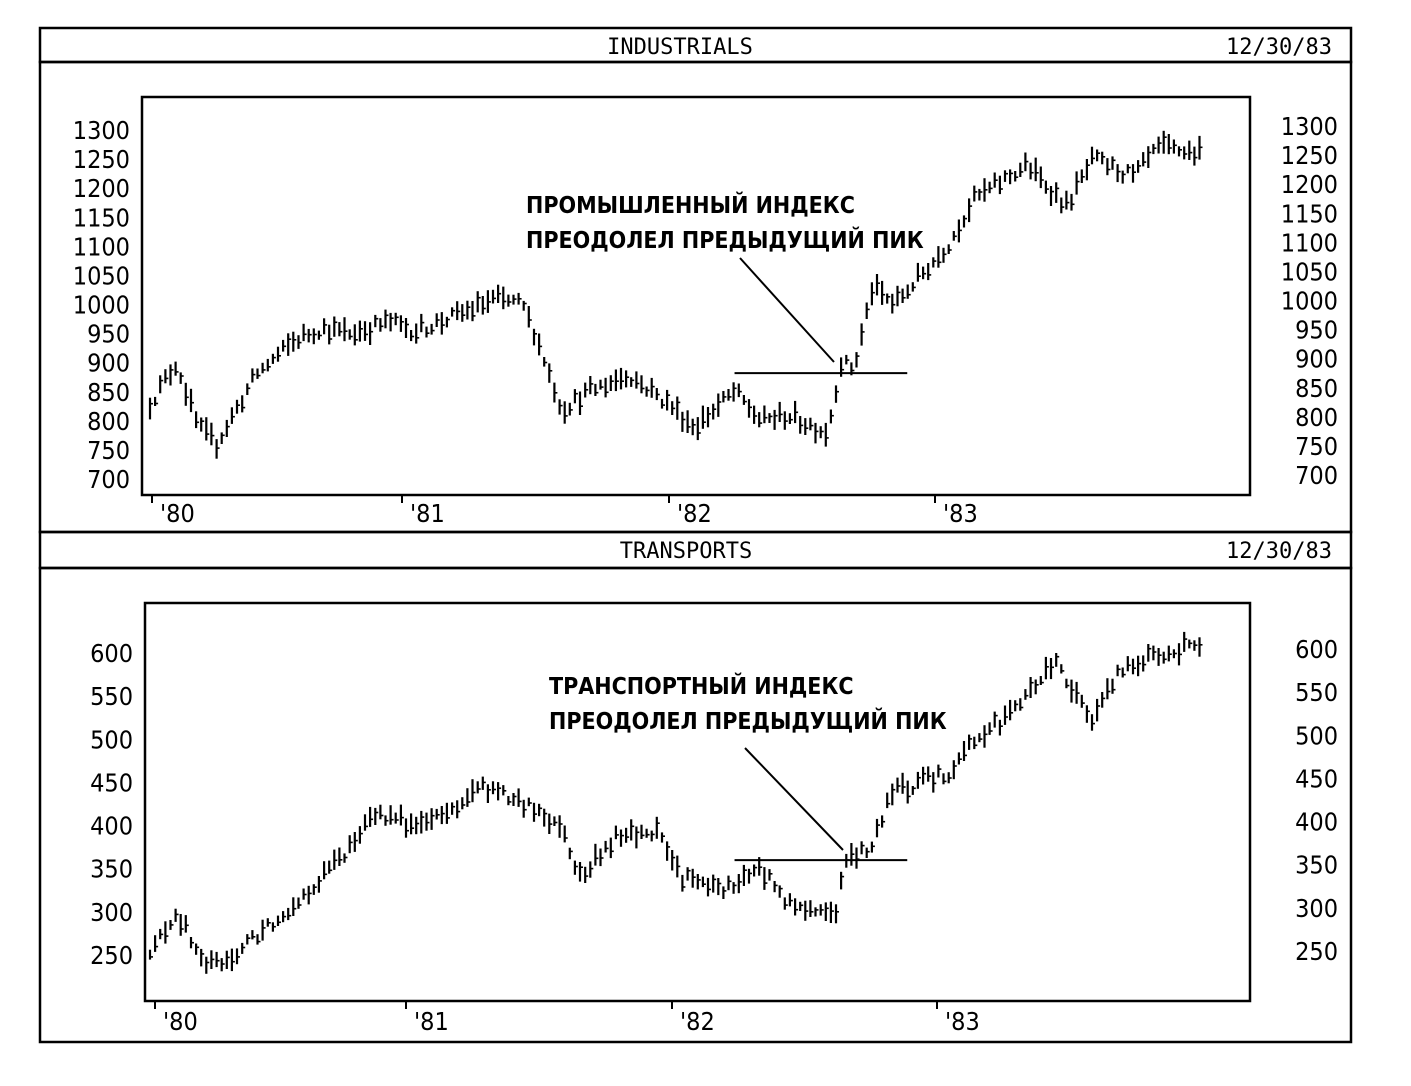  What do you see at coordinates (111, 955) in the screenshot?
I see `transports-y-tick-left: 250` at bounding box center [111, 955].